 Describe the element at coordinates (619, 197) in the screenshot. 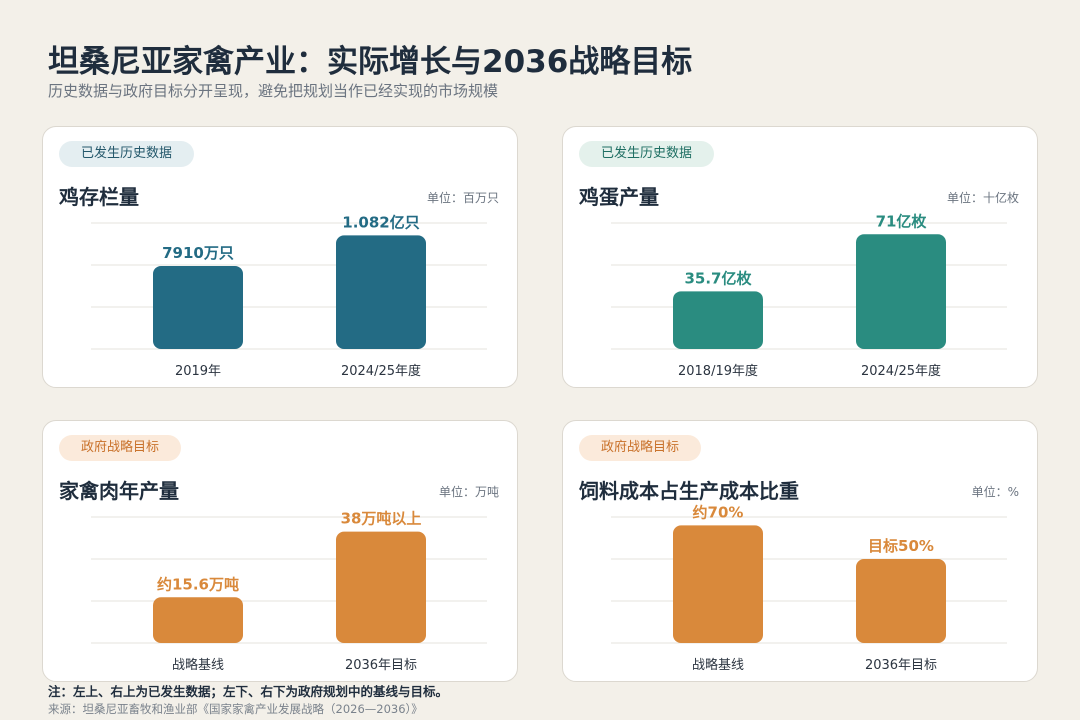

I see `chart-title: 鸡蛋产量` at that location.